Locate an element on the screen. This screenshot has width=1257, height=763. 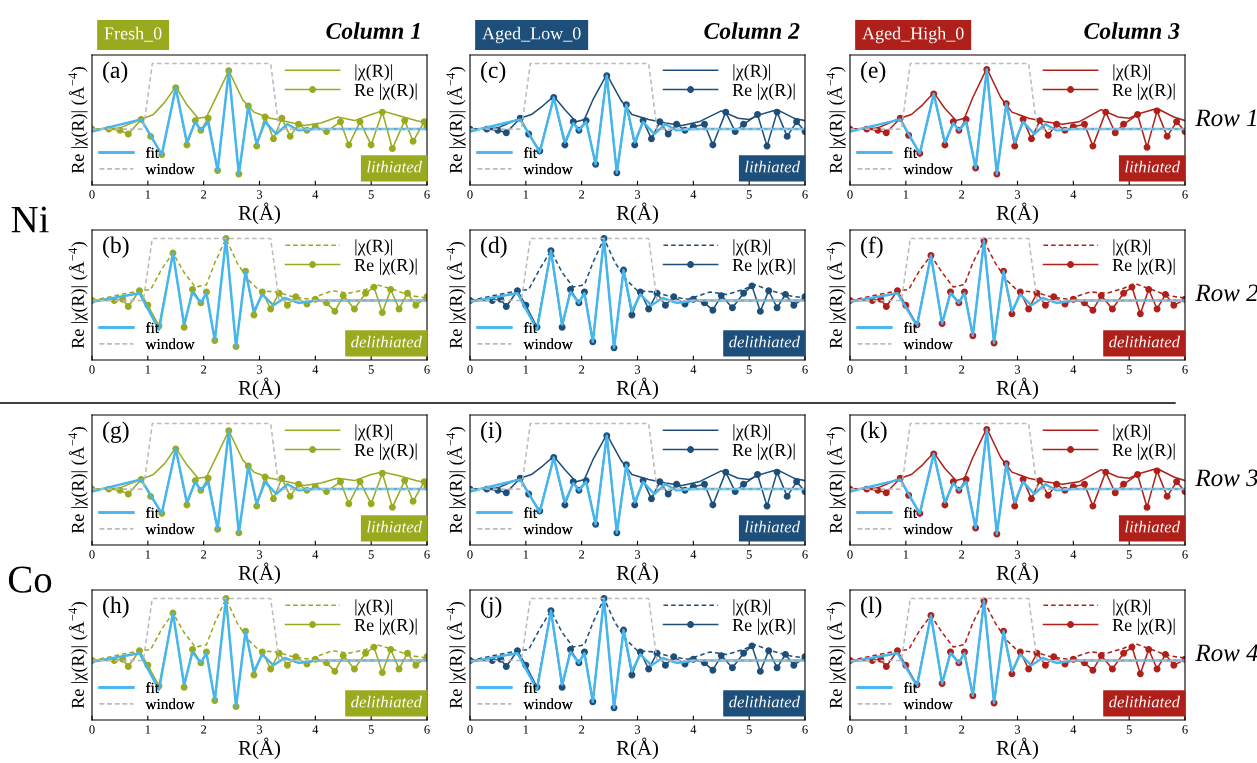
annotation: (g) is located at coordinates (116, 432).